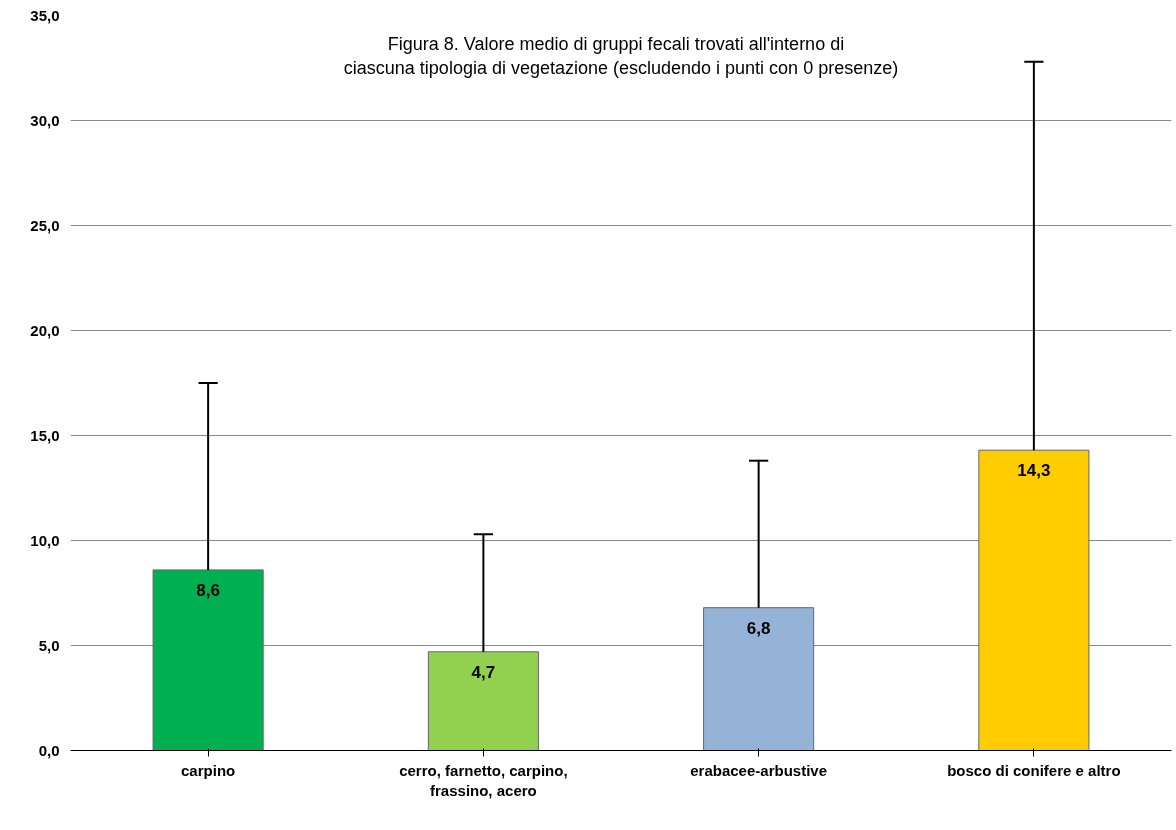 This screenshot has width=1176, height=830. Describe the element at coordinates (45, 540) in the screenshot. I see `y-tick-label: 10,0` at that location.